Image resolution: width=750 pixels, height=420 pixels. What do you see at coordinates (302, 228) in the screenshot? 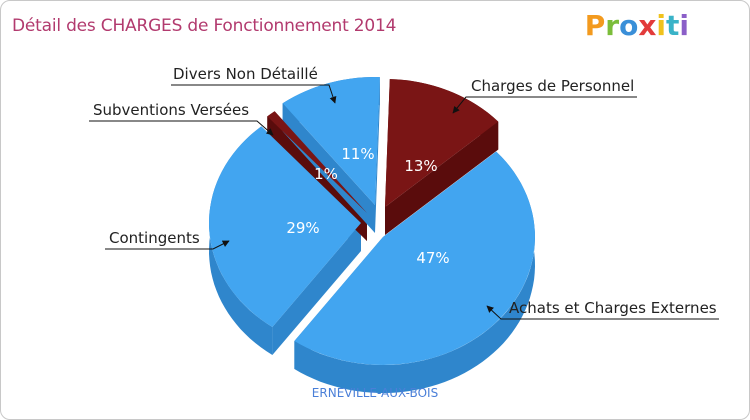
I see `pie-percent-label: 29%` at bounding box center [302, 228].